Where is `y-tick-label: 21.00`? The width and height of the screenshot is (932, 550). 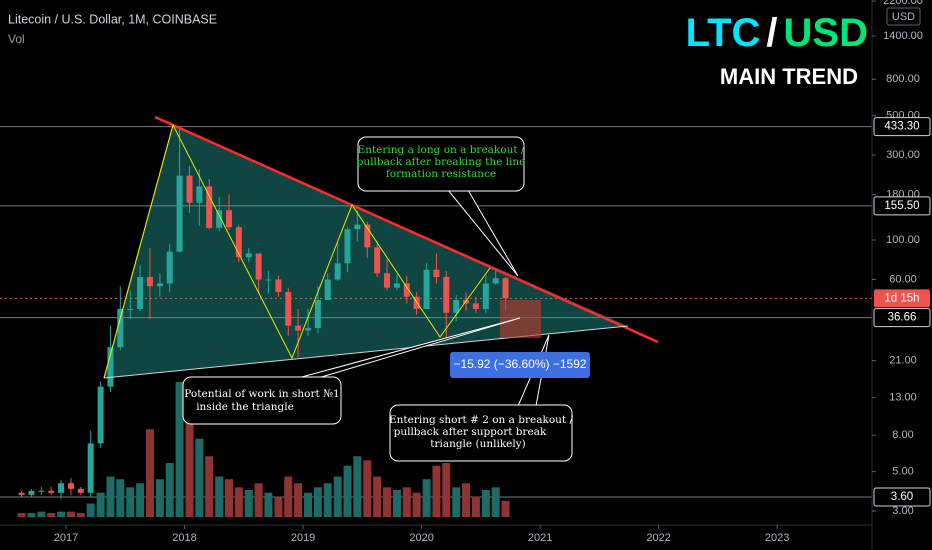
y-tick-label: 21.00 is located at coordinates (903, 361).